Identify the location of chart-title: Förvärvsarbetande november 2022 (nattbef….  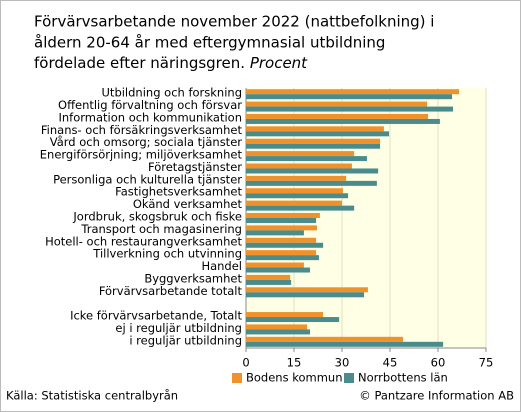
(234, 22).